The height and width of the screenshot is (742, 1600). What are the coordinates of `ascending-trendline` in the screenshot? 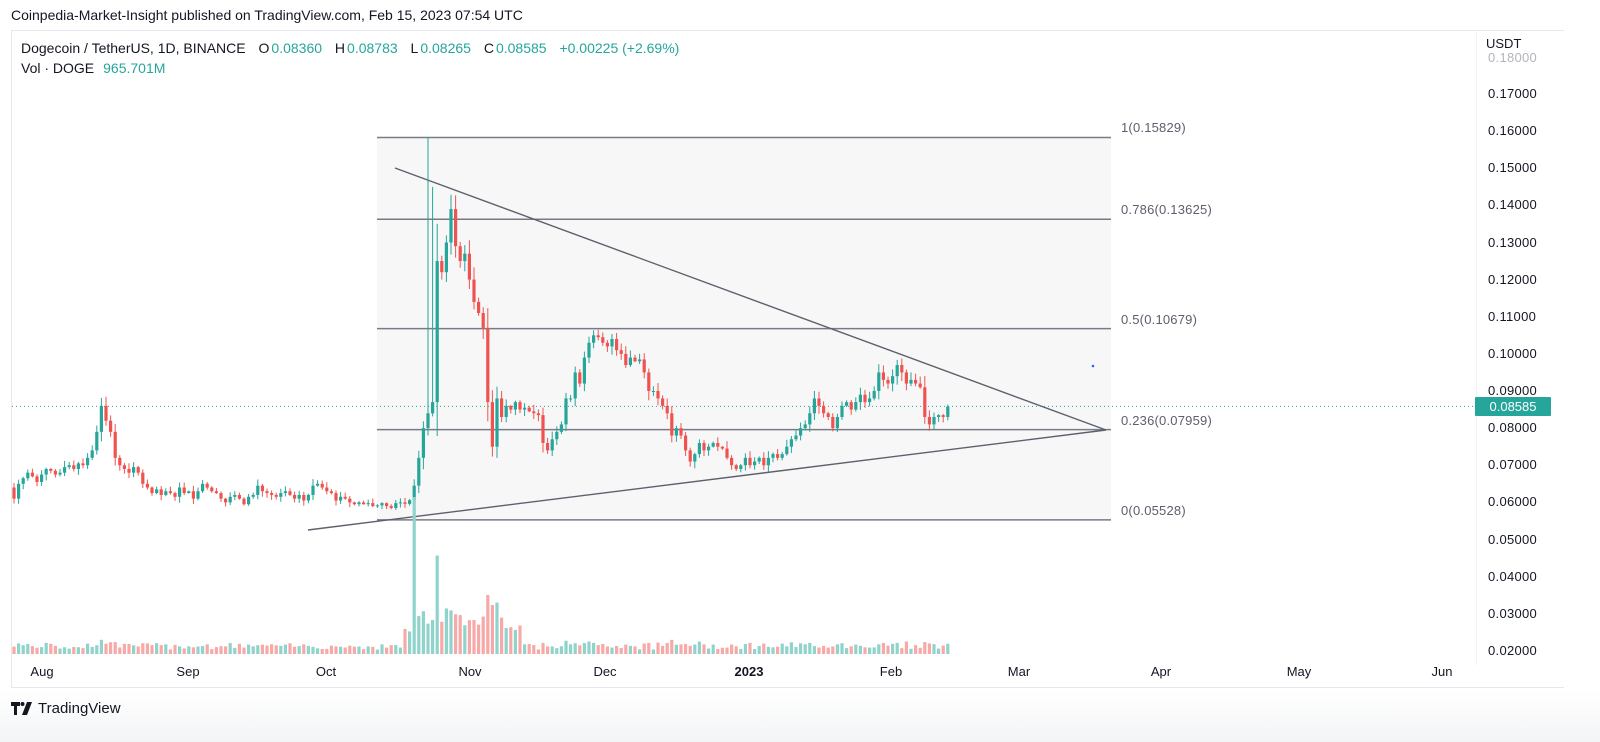 It's located at (707, 480).